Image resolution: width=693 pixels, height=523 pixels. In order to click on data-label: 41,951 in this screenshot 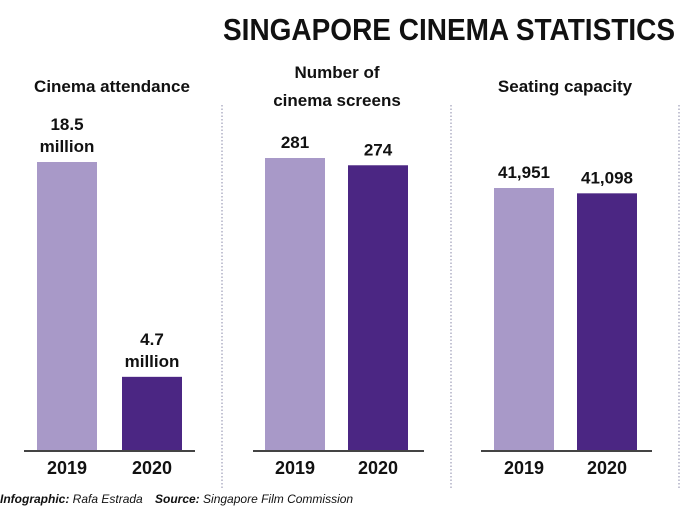, I will do `click(524, 172)`.